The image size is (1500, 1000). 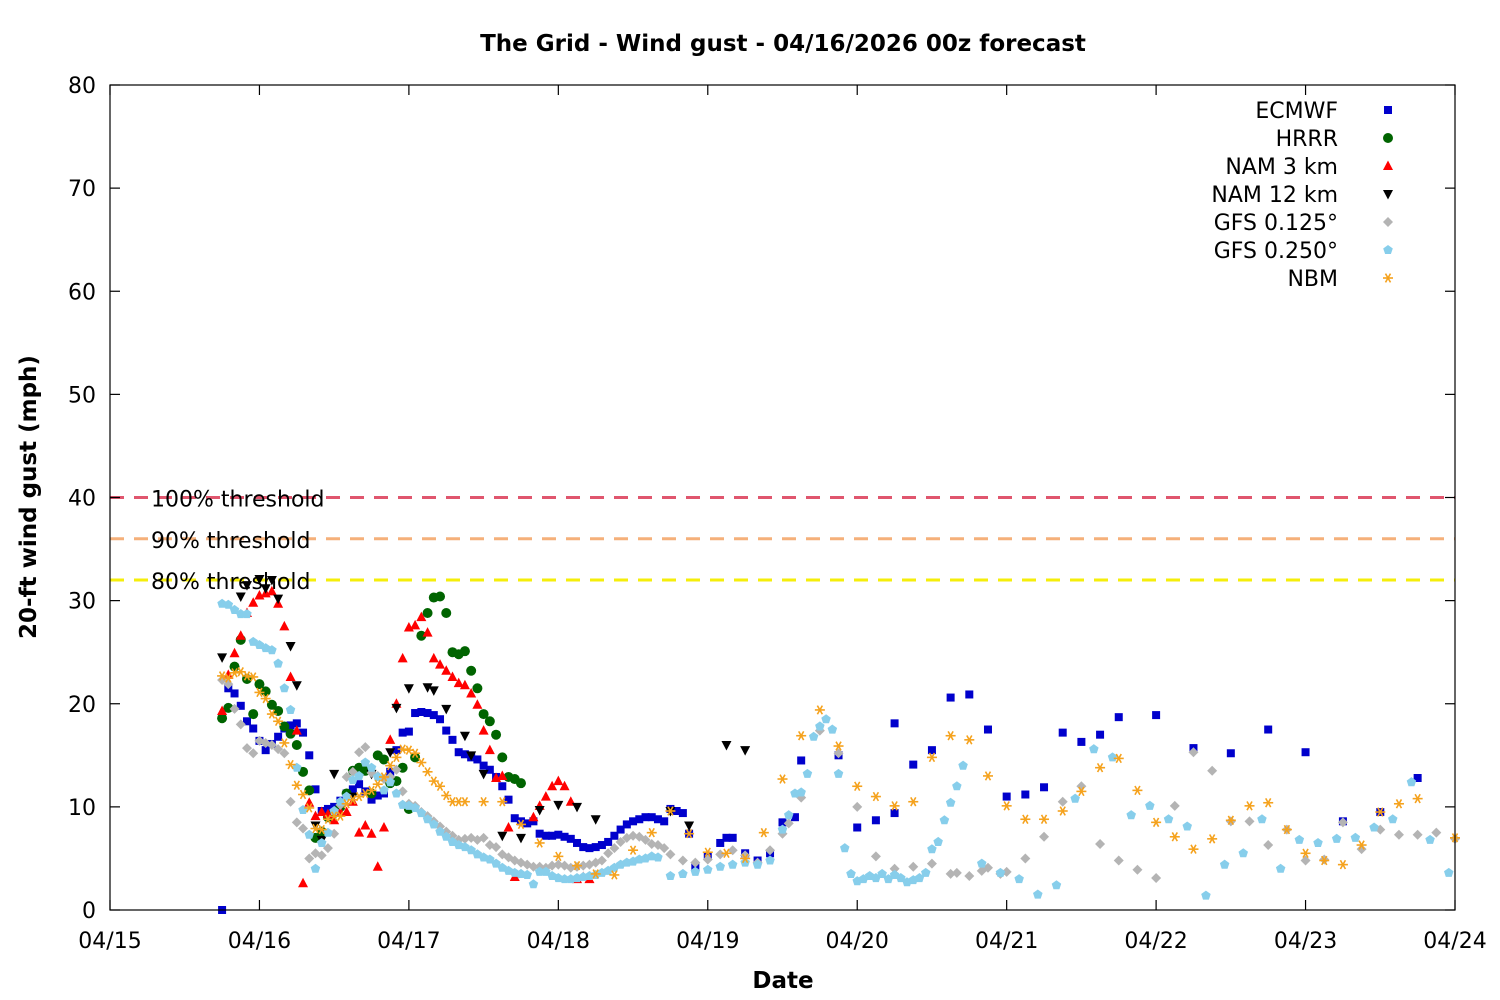 What do you see at coordinates (408, 941) in the screenshot?
I see `x-tick-label: 04/17` at bounding box center [408, 941].